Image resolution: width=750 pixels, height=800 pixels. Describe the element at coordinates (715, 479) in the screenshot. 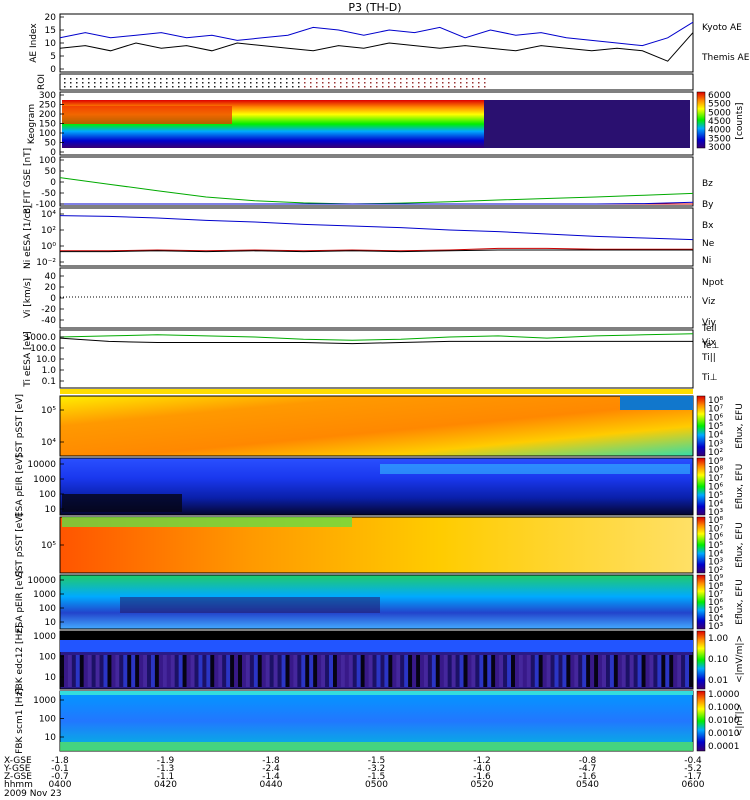

I see `colorbar-tick-label: 10⁷` at that location.